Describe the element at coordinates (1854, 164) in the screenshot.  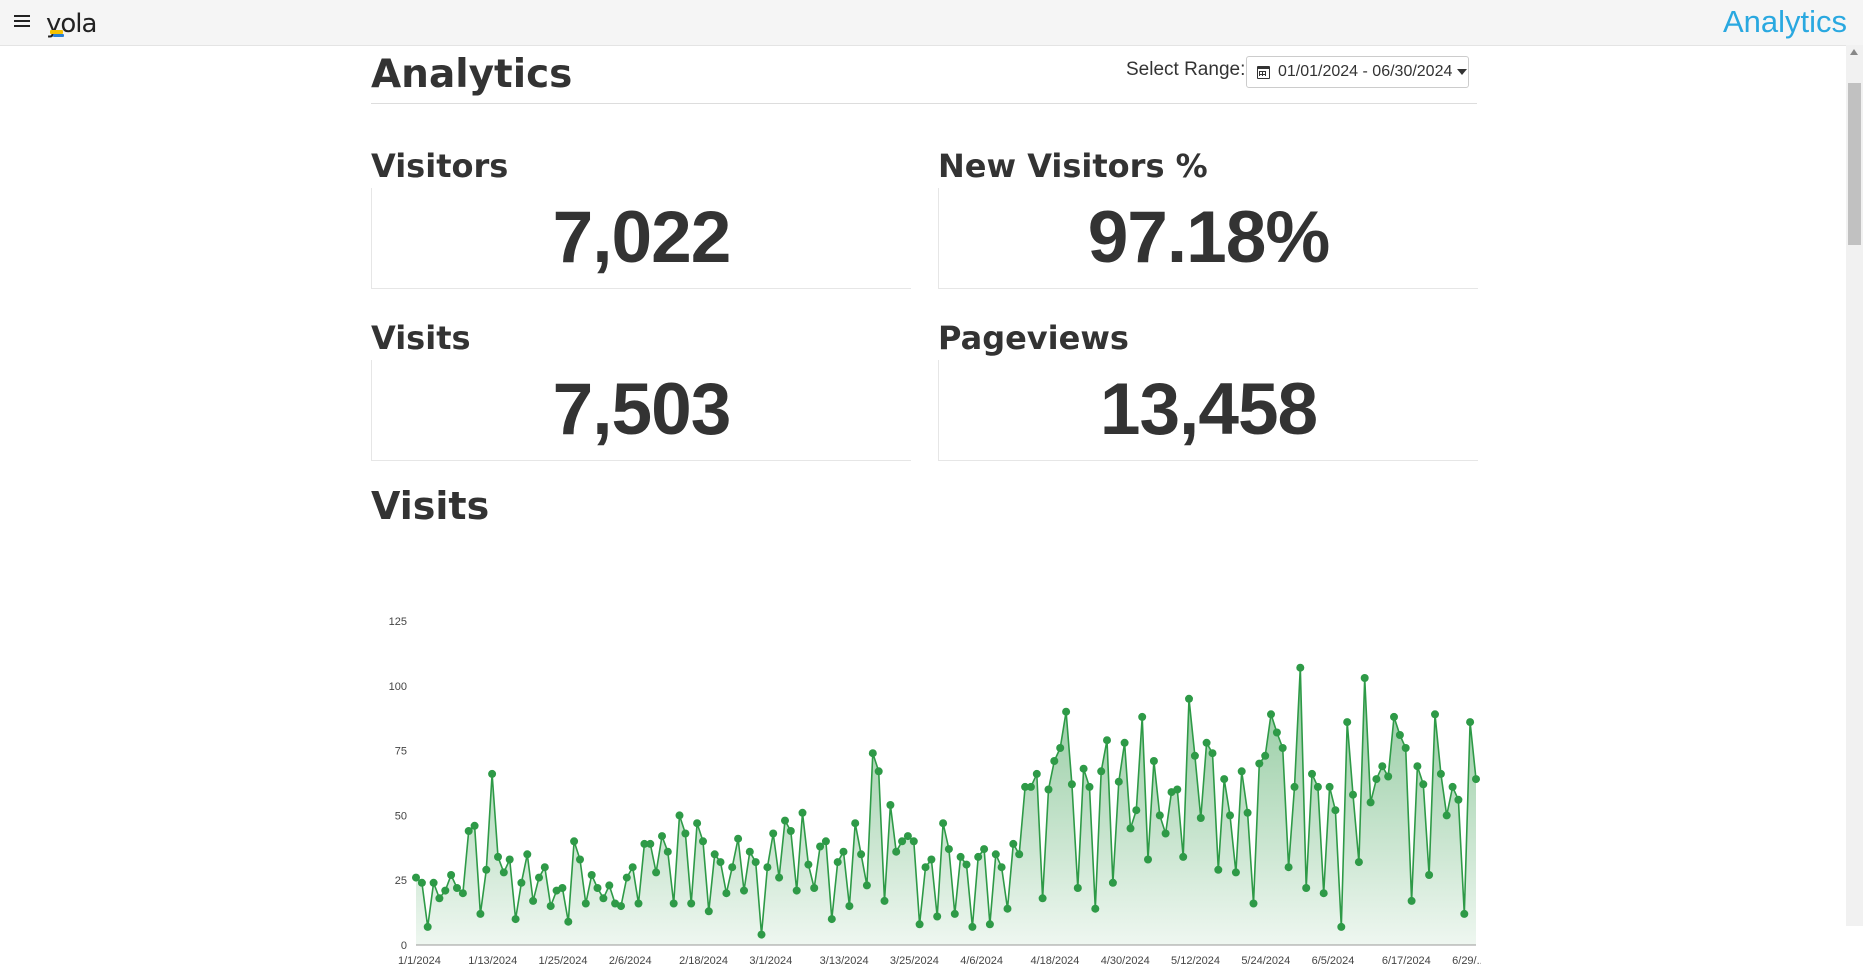
I see `scroll-thumb` at that location.